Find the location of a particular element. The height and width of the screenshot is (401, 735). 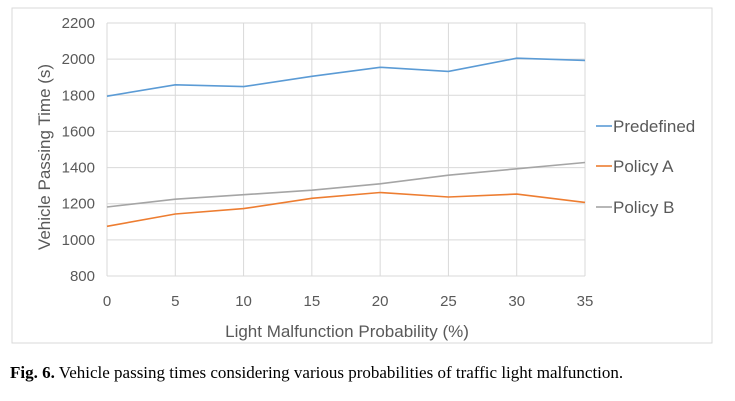

y-tick-label-7: 2200 is located at coordinates (78, 23).